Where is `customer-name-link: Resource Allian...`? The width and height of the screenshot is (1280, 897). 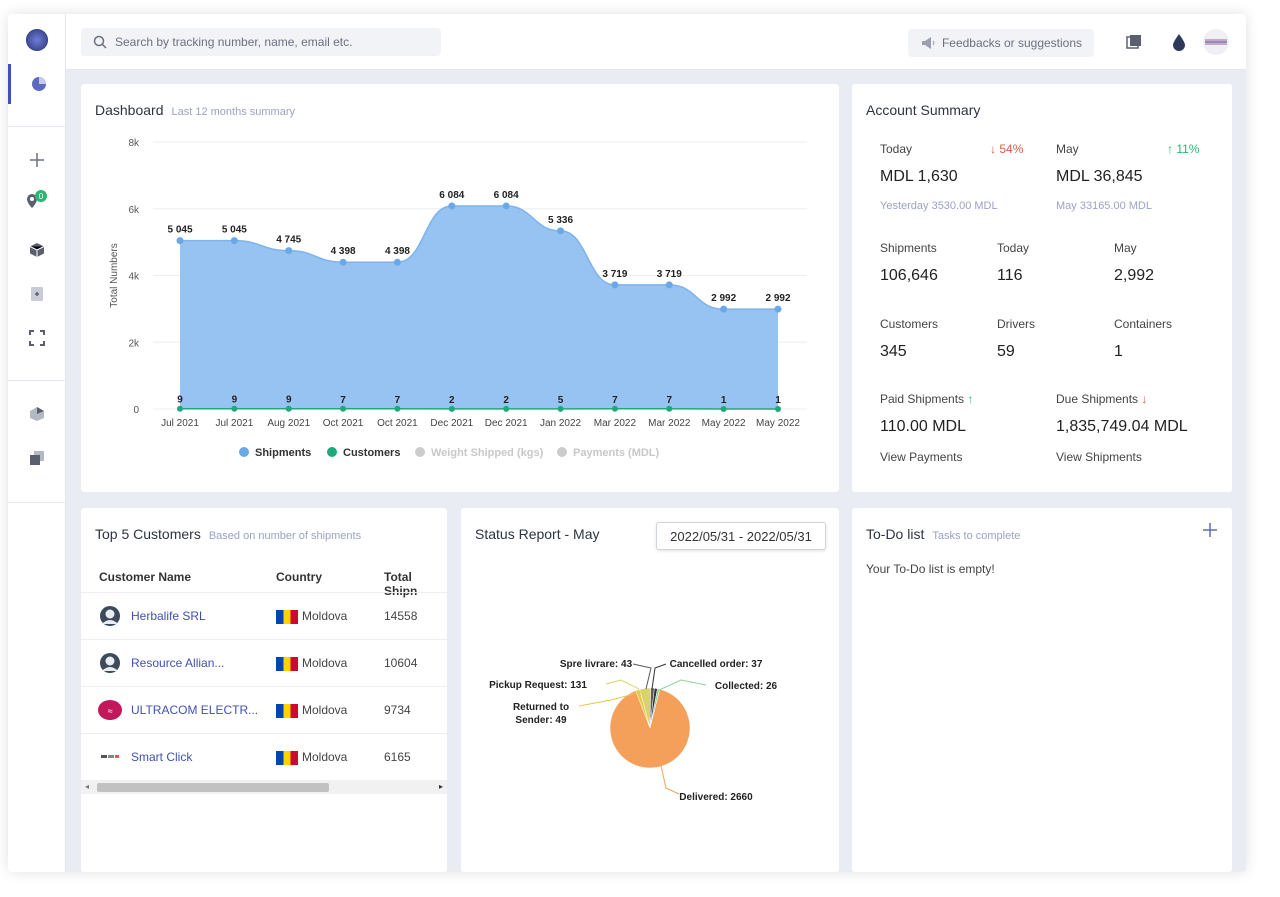 customer-name-link: Resource Allian... is located at coordinates (178, 663).